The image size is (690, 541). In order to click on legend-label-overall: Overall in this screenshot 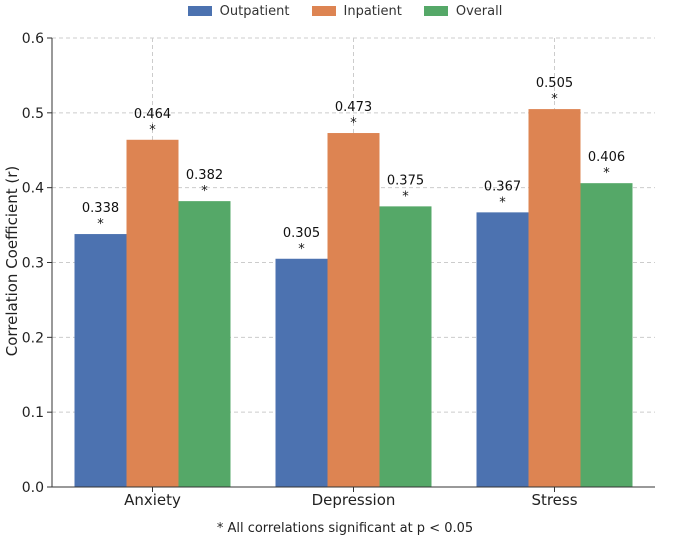, I will do `click(479, 11)`.